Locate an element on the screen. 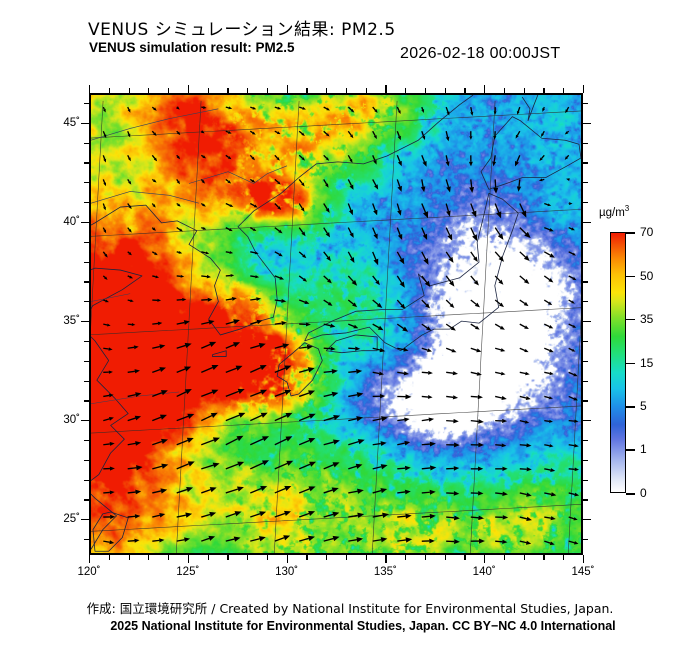 The image size is (700, 649). lon-axis-label-135: 135˚ is located at coordinates (385, 572).